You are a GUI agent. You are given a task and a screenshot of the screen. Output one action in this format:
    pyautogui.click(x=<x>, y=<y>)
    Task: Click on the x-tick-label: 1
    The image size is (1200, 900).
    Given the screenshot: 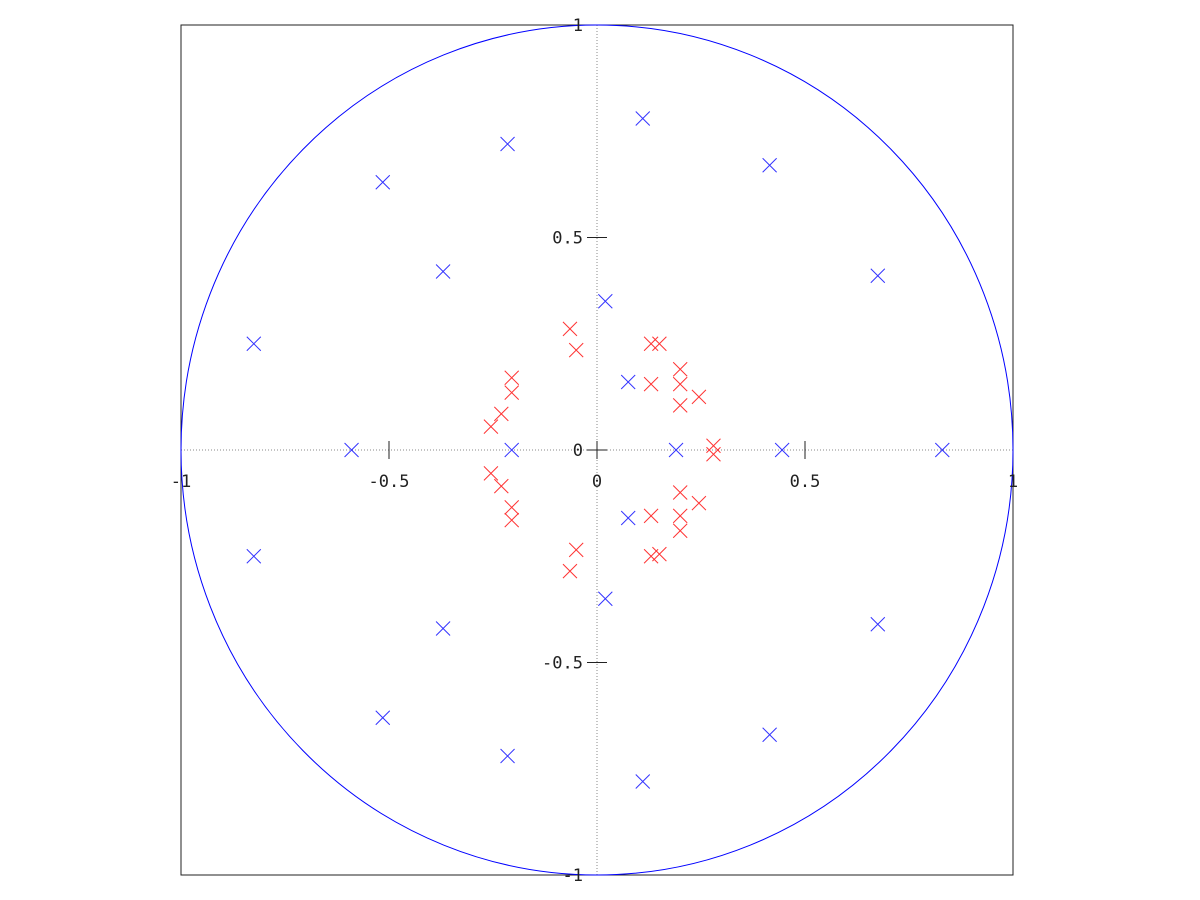 What is the action you would take?
    pyautogui.click(x=1013, y=482)
    